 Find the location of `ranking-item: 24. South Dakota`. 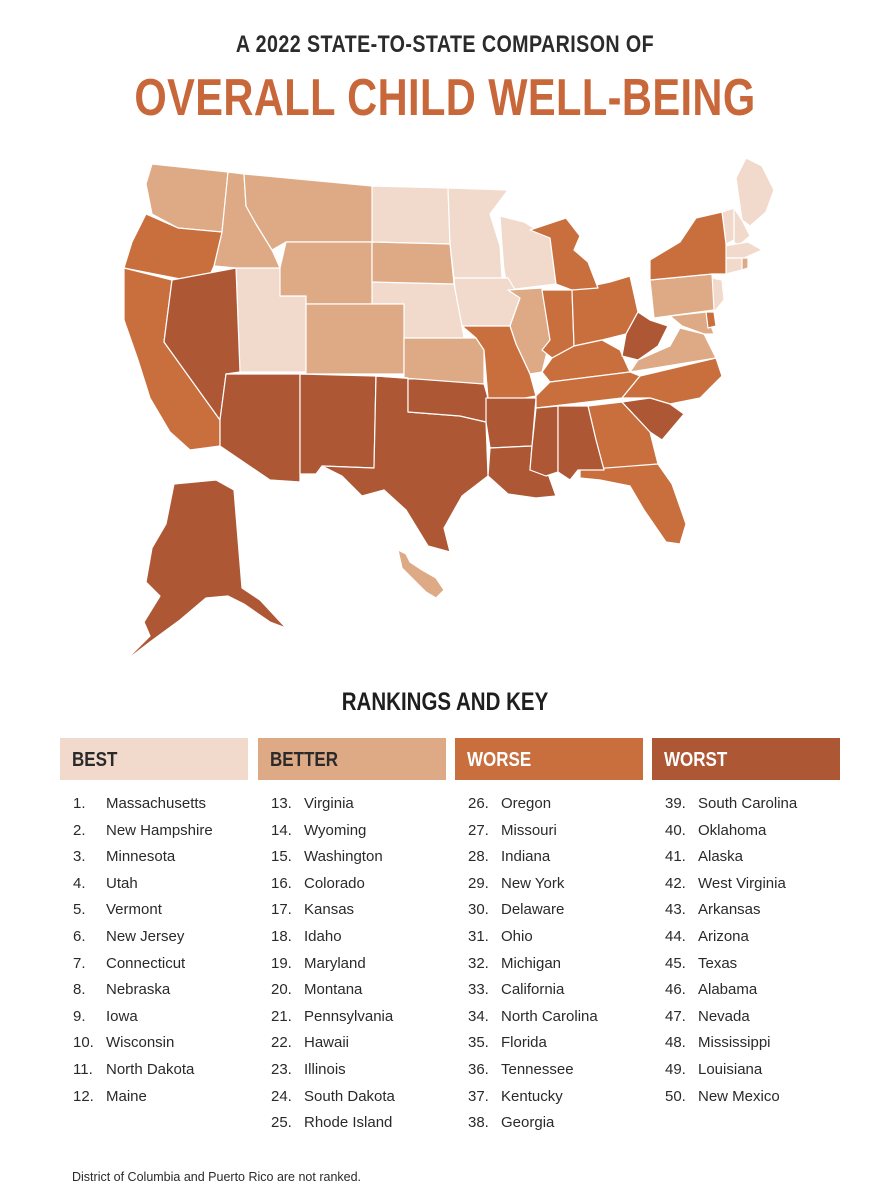

ranking-item: 24. South Dakota is located at coordinates (352, 1097).